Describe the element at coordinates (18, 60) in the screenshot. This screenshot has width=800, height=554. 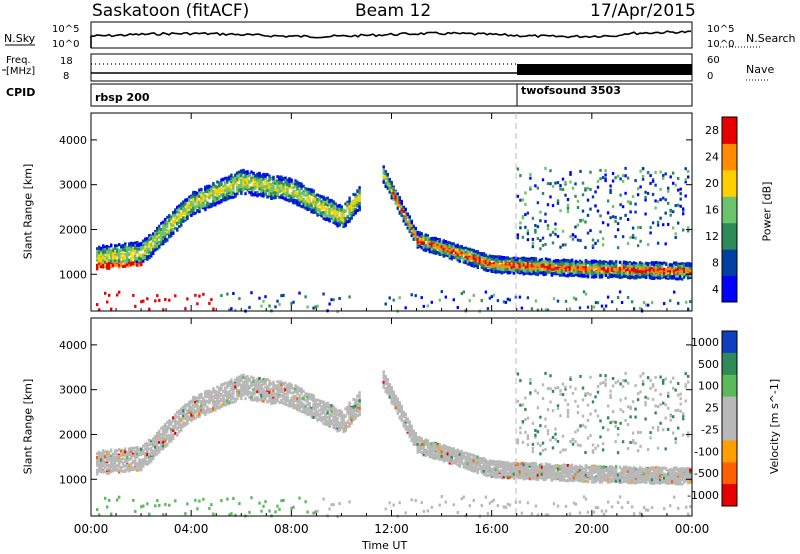
I see `freq-label: Freq.` at that location.